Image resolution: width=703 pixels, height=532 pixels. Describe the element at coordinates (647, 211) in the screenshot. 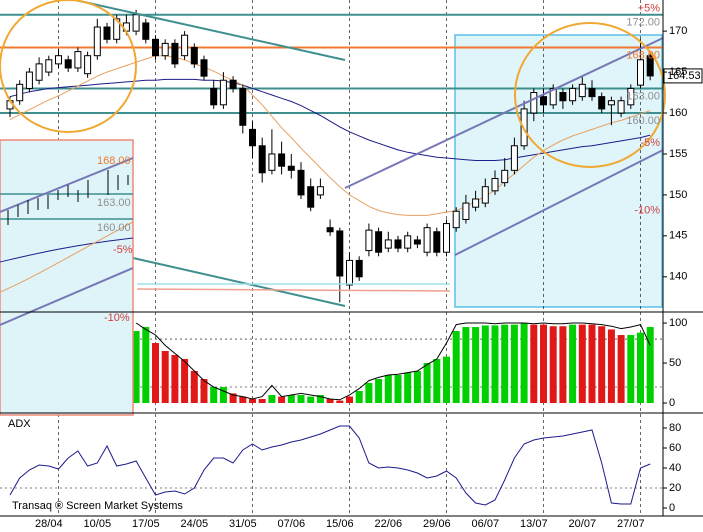

I see `percent-label: -10%` at that location.